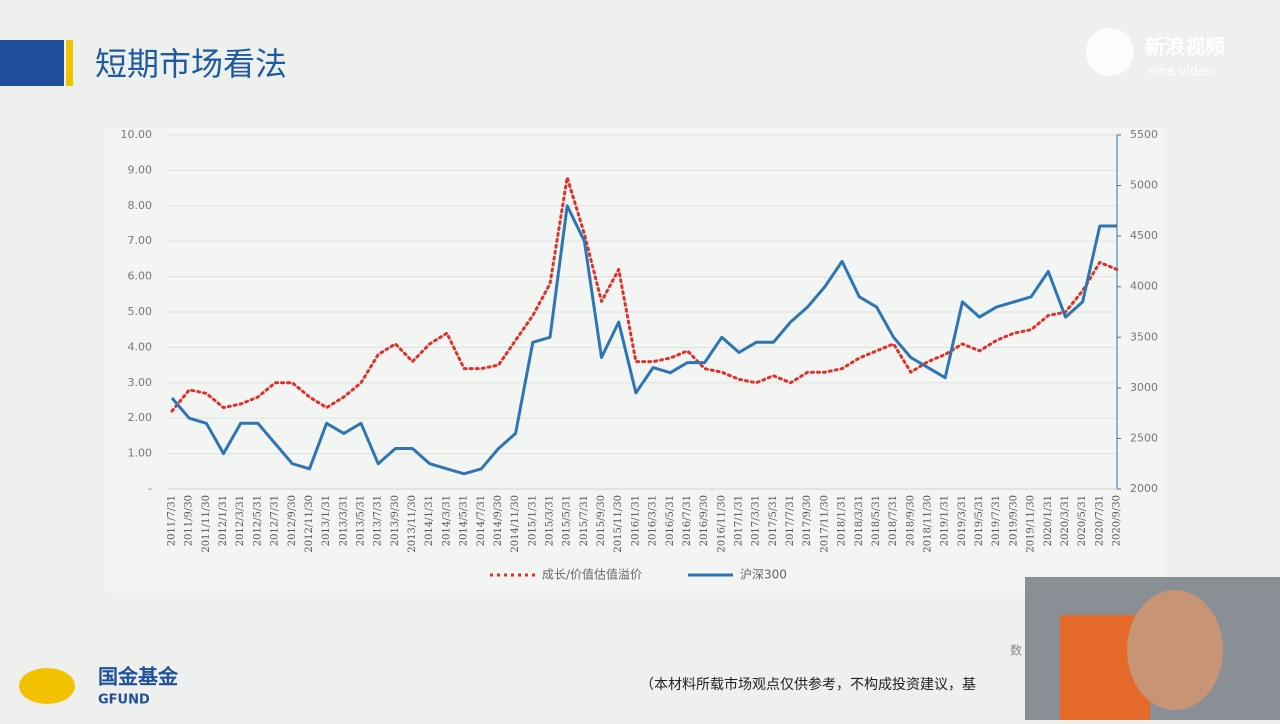  I want to click on y-tick-label: 10.00, so click(137, 134).